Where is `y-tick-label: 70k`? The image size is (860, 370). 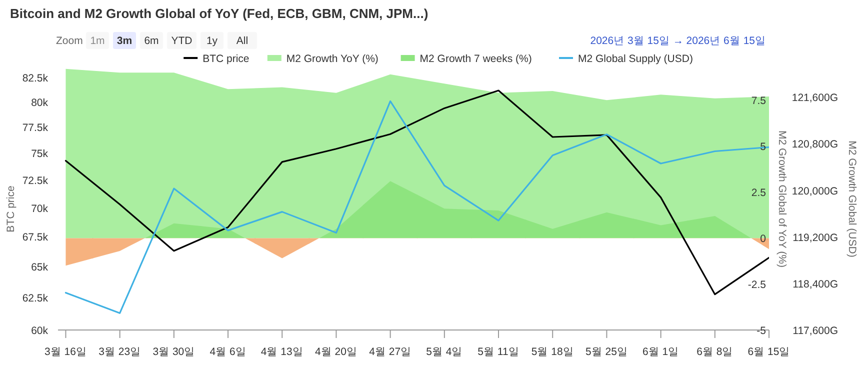
y-tick-label: 70k is located at coordinates (40, 208).